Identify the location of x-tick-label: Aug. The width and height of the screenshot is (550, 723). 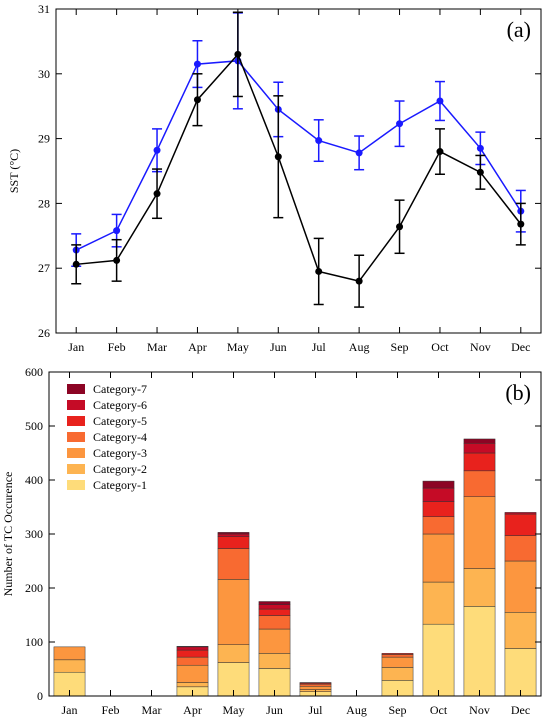
(356, 710).